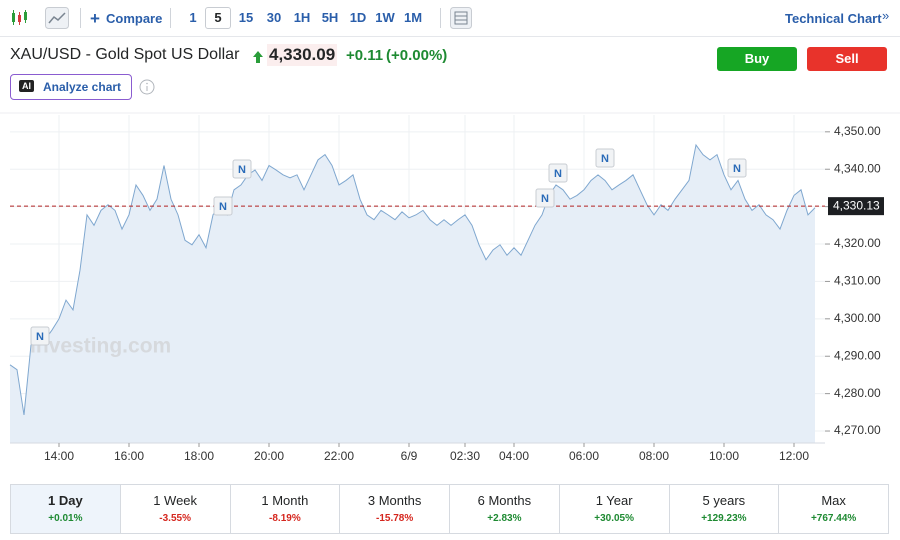  Describe the element at coordinates (218, 18) in the screenshot. I see `interval-button: 5` at that location.